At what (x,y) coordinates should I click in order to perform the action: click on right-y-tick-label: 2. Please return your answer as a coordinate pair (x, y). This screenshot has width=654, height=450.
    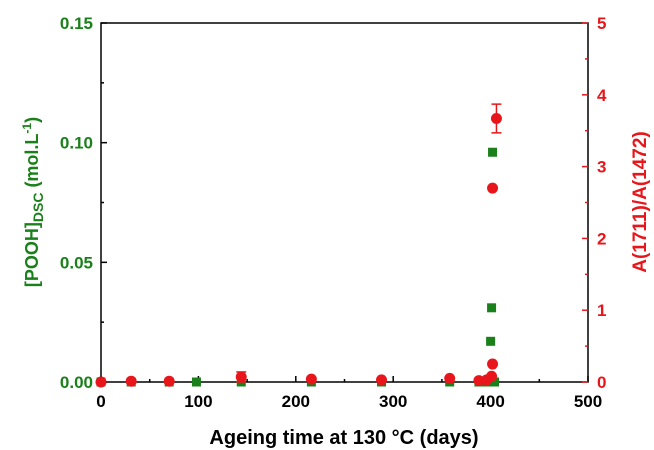
    Looking at the image, I should click on (601, 238).